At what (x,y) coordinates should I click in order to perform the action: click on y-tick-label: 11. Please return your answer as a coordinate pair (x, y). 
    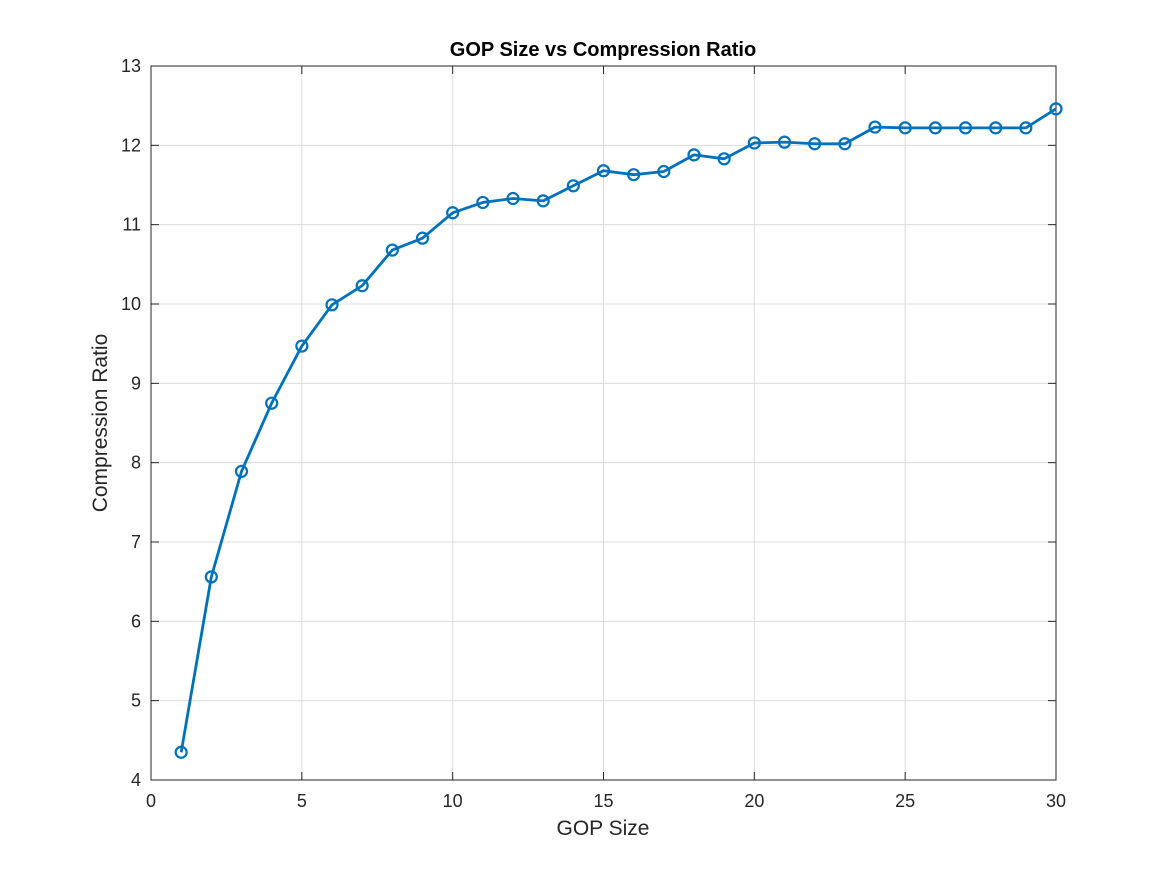
    Looking at the image, I should click on (131, 225).